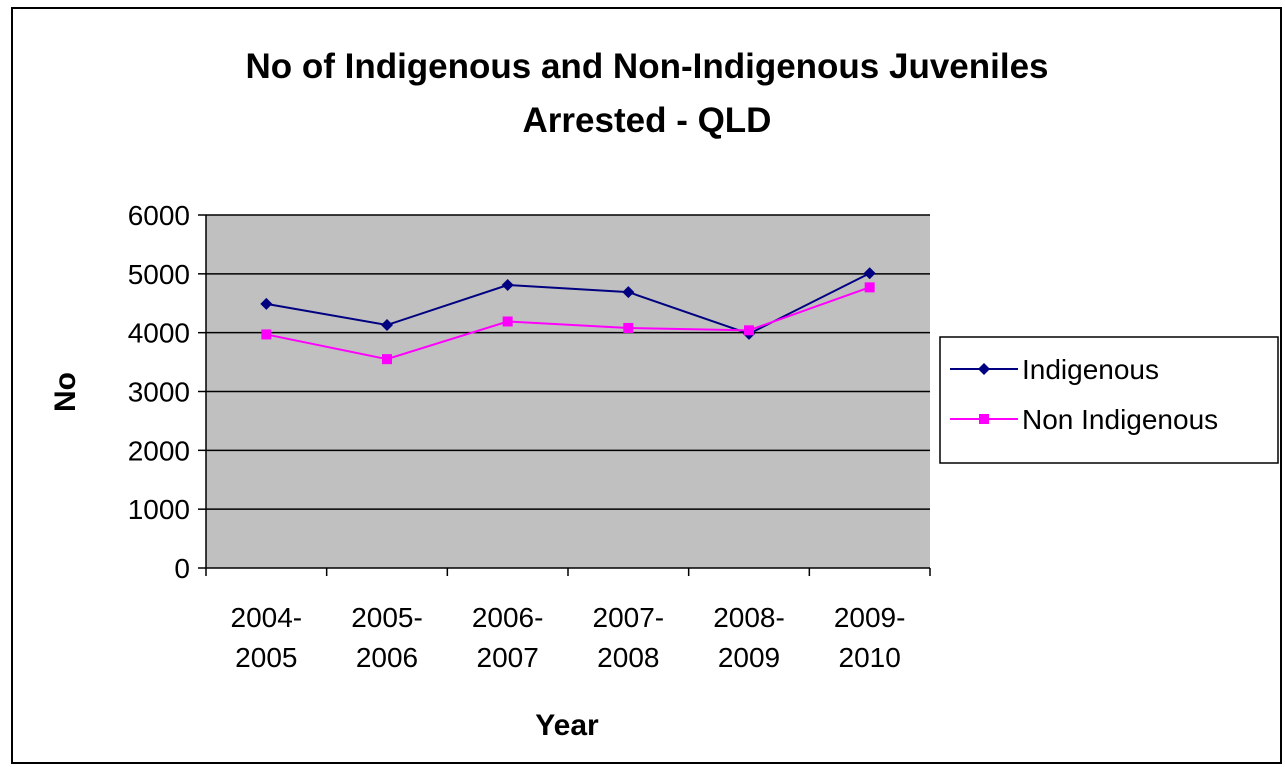 This screenshot has height=767, width=1285. What do you see at coordinates (159, 215) in the screenshot?
I see `y-tick-label: 6000` at bounding box center [159, 215].